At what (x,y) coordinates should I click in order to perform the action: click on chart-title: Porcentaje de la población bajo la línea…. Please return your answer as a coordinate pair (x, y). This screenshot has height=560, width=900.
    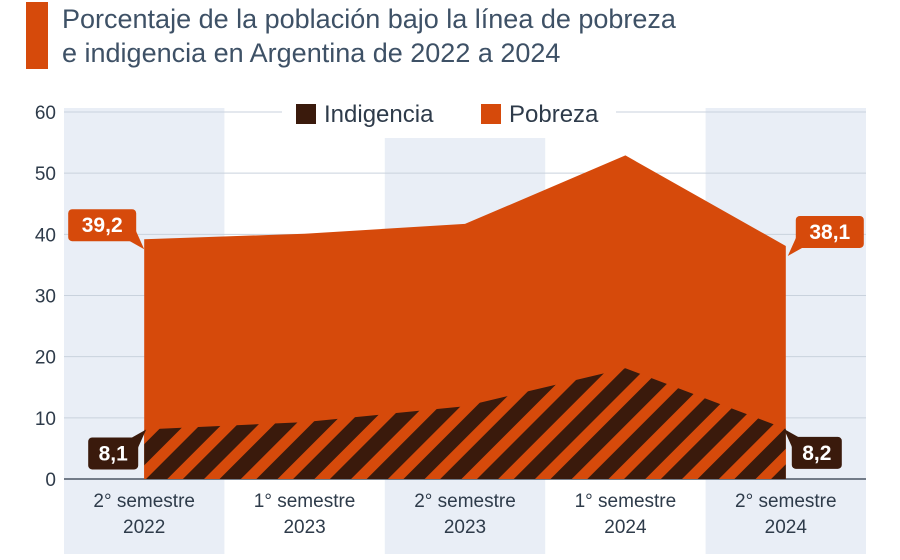
    Looking at the image, I should click on (472, 36).